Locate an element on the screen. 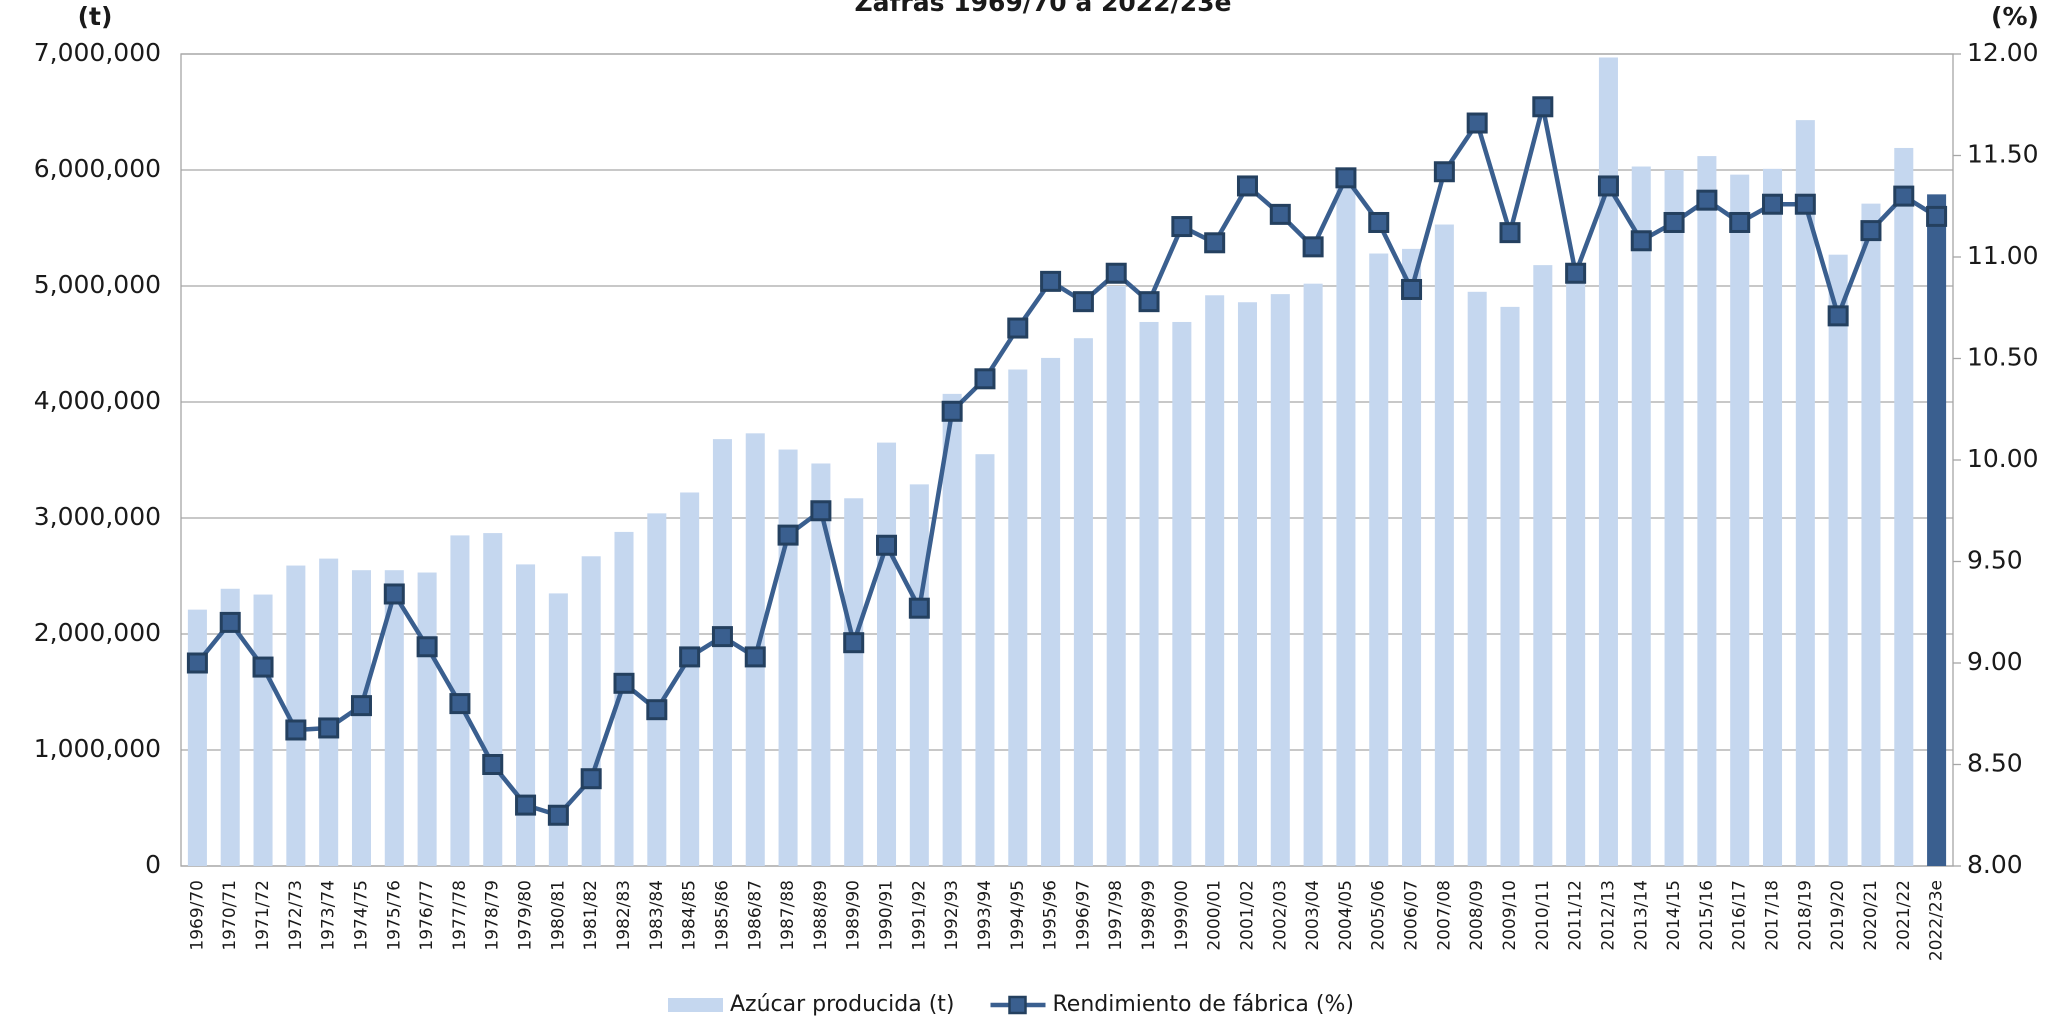 The image size is (2058, 1020). x-tick-label: 2022/23e is located at coordinates (1937, 920).